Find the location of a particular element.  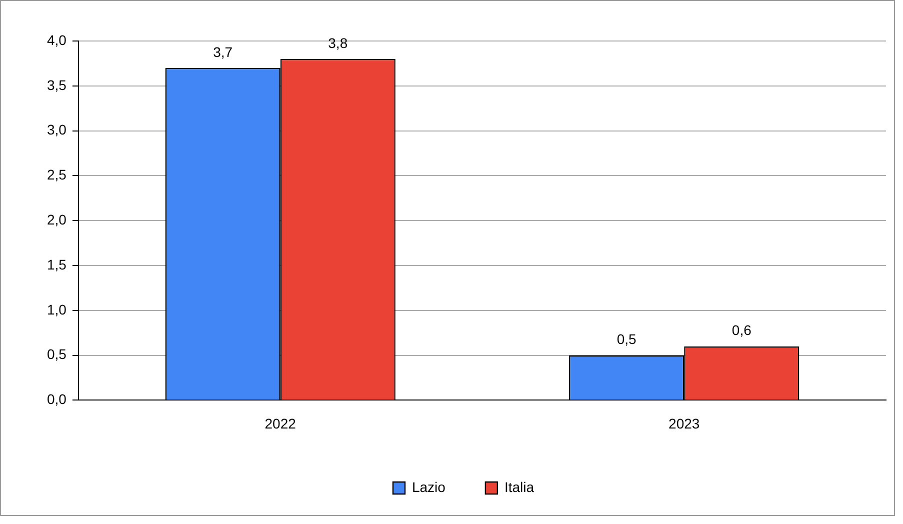

y-tick-label: 2,0 is located at coordinates (56, 219).